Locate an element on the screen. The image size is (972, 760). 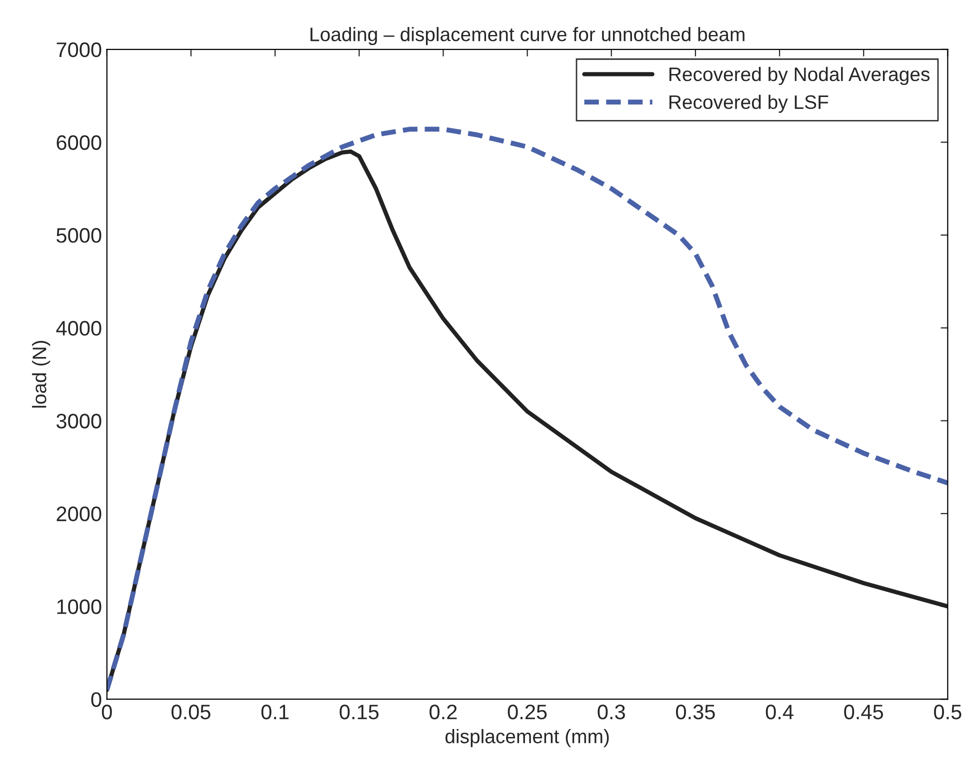
y-tick-label: 1000 is located at coordinates (79, 606).